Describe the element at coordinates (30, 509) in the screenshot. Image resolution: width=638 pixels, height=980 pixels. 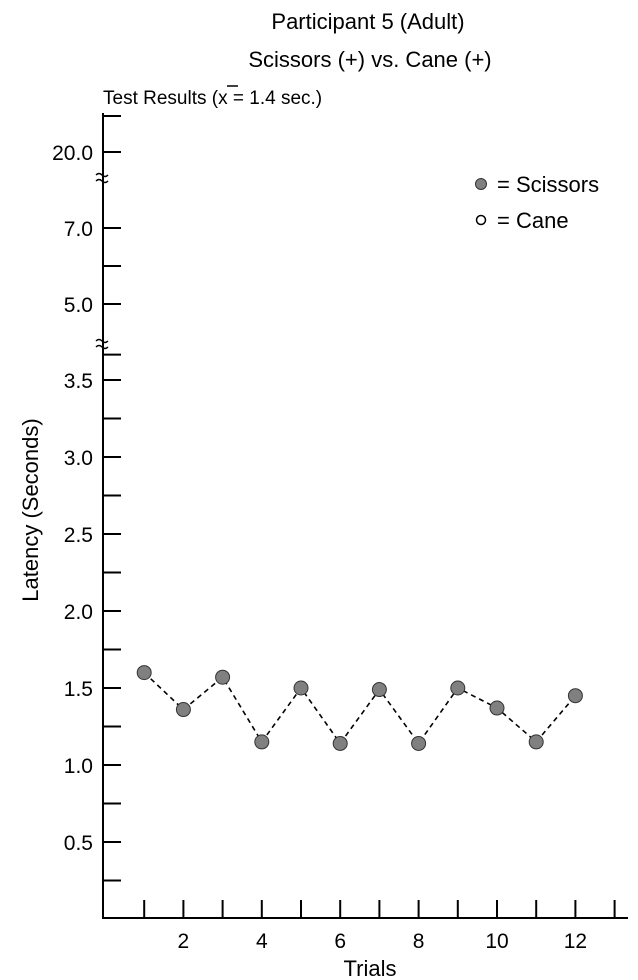
I see `y-axis-label: Latency (Seconds)` at that location.